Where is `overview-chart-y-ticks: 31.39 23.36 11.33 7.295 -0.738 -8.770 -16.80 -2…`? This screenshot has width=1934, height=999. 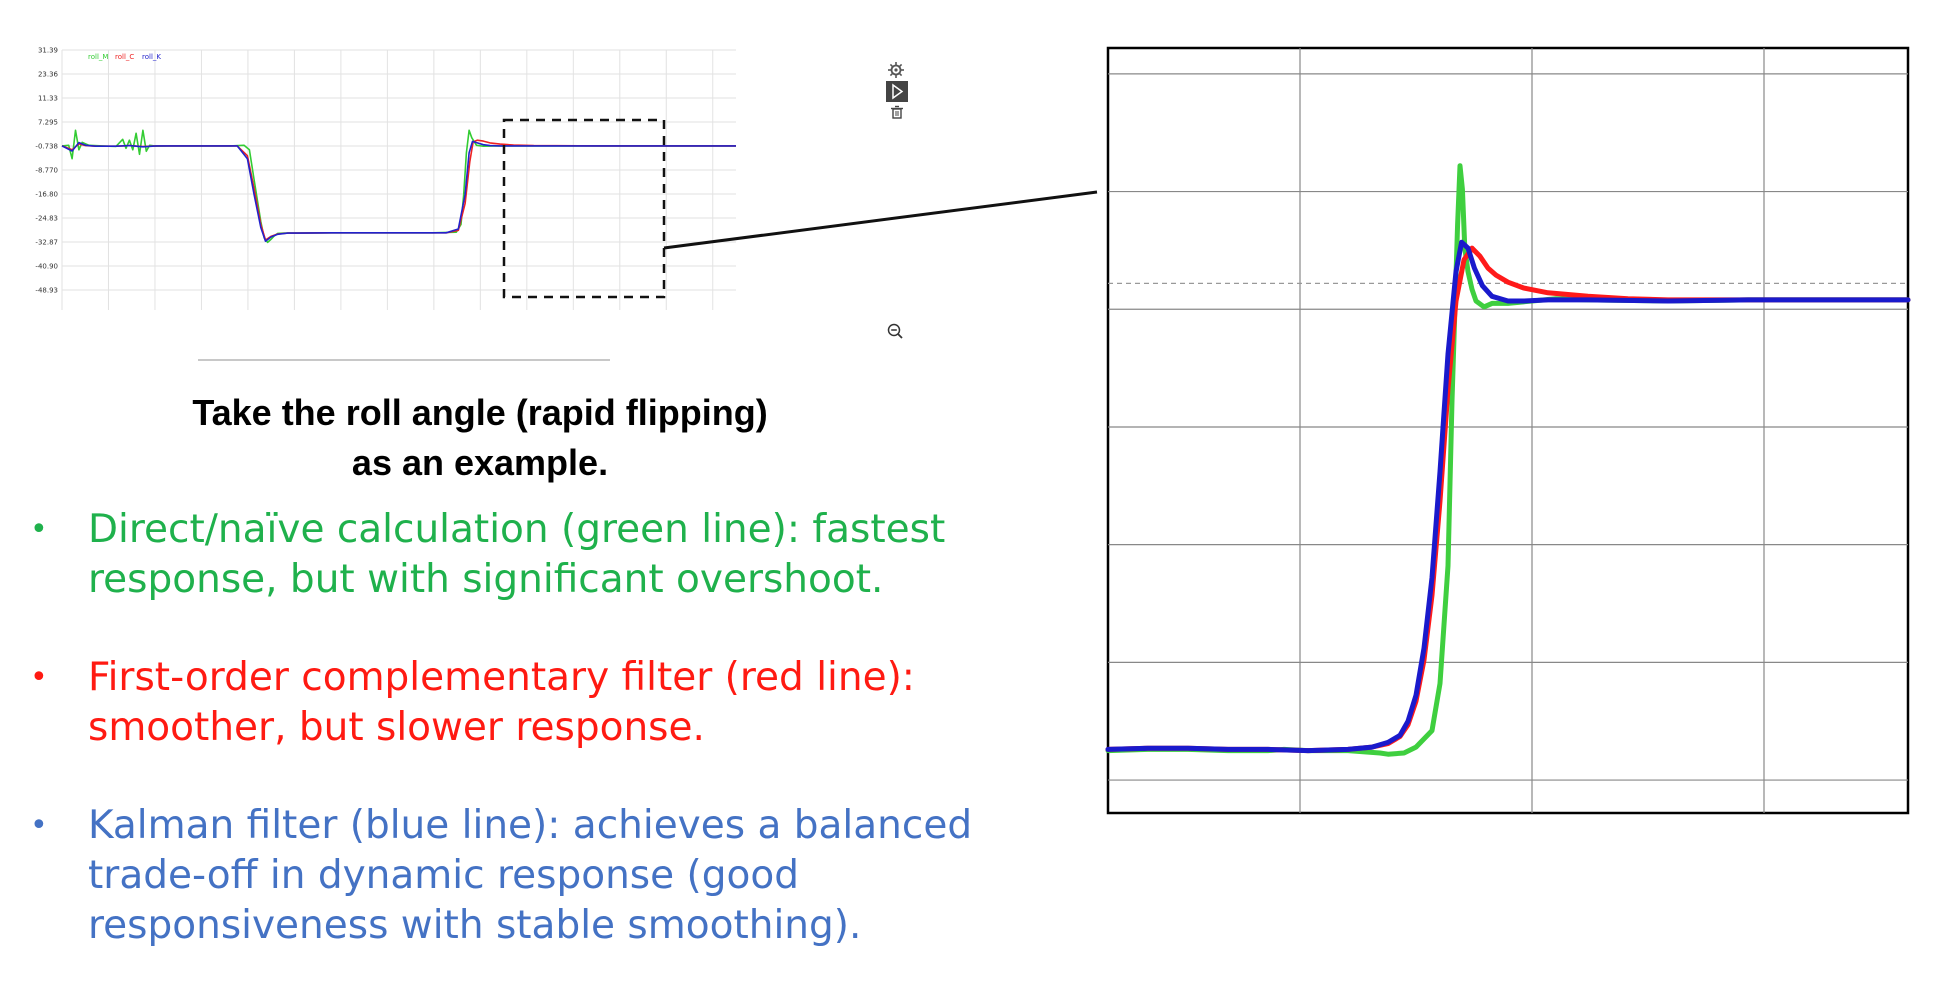 overview-chart-y-ticks: 31.39 23.36 11.33 7.295 -0.738 -8.770 -16.80 -2… is located at coordinates (46, 171).